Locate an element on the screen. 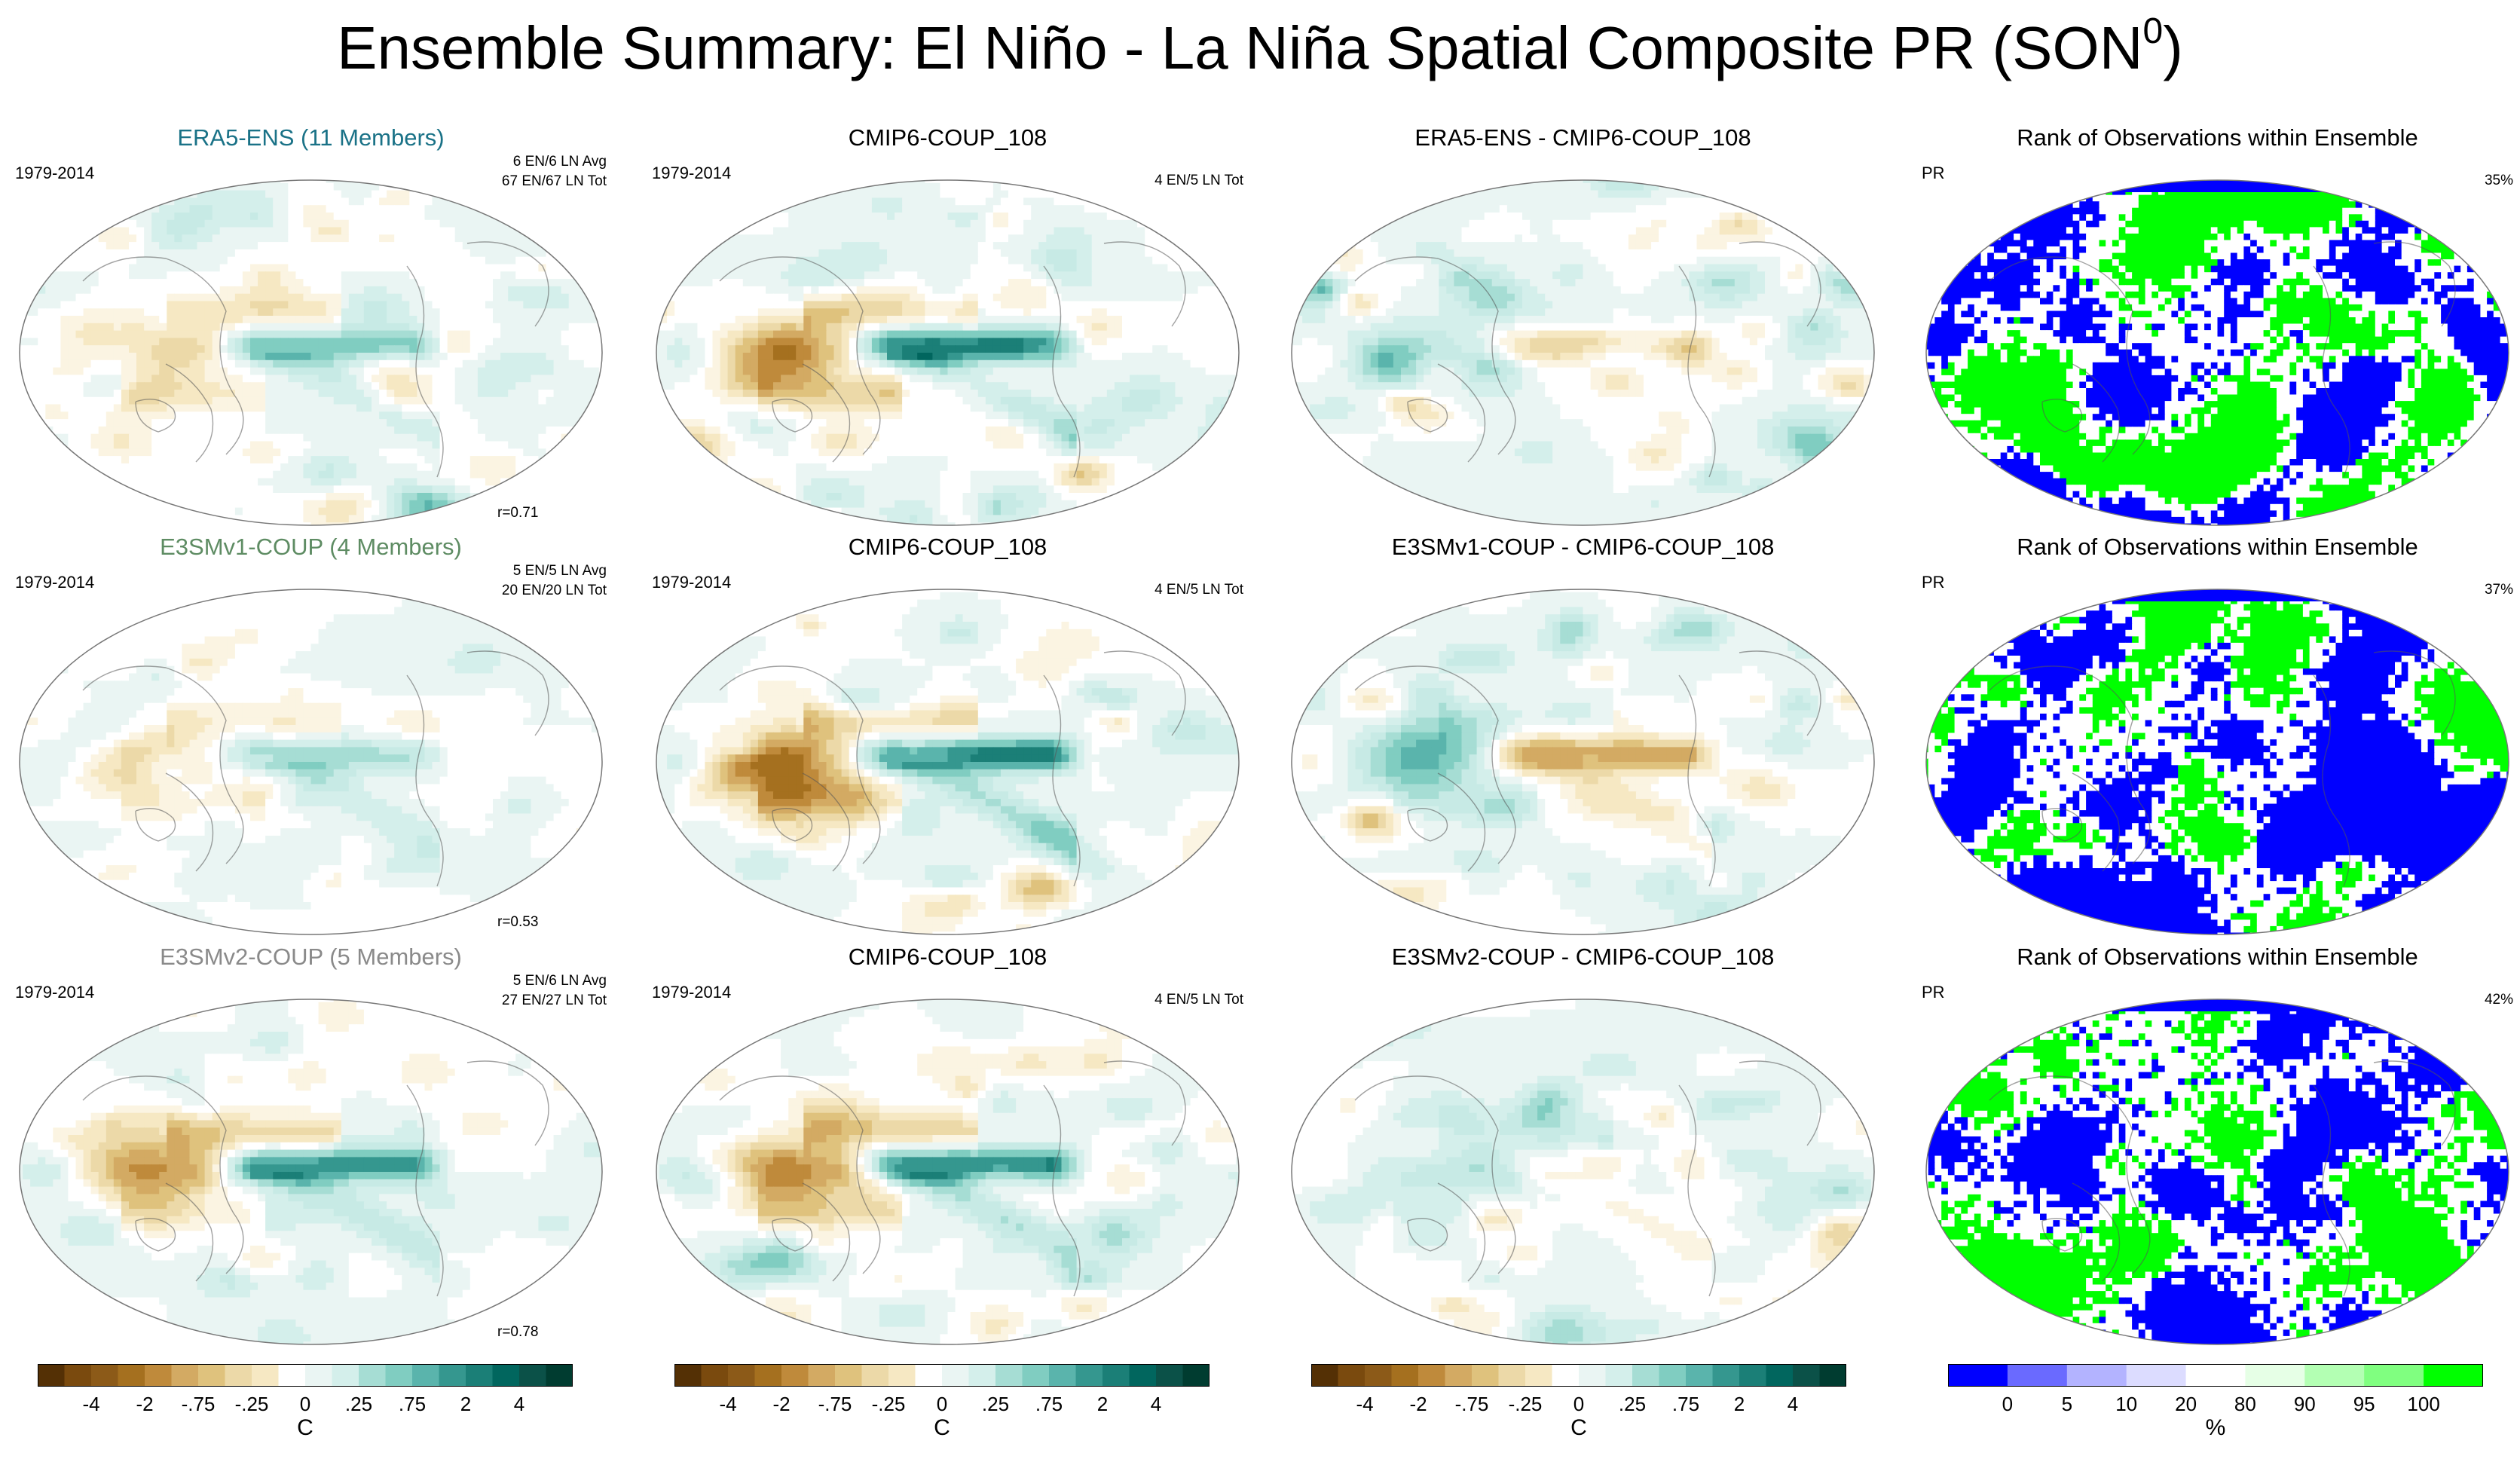 This screenshot has width=2520, height=1462. colorbar-tick: 95 is located at coordinates (2364, 1404).